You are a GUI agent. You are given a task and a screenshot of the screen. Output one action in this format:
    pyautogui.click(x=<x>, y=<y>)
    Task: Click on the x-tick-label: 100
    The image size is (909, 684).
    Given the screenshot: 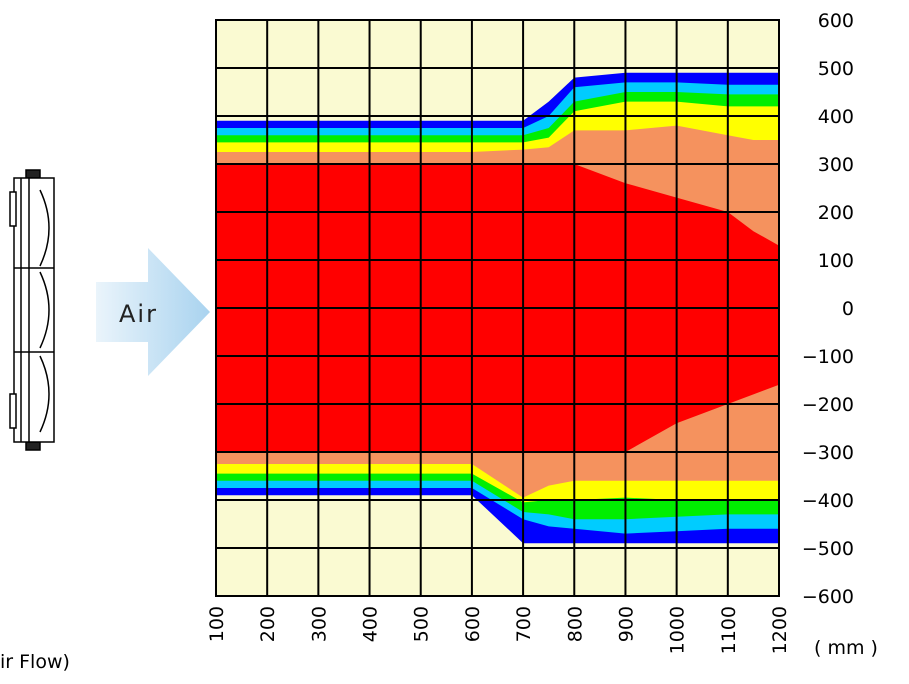 What is the action you would take?
    pyautogui.click(x=217, y=624)
    